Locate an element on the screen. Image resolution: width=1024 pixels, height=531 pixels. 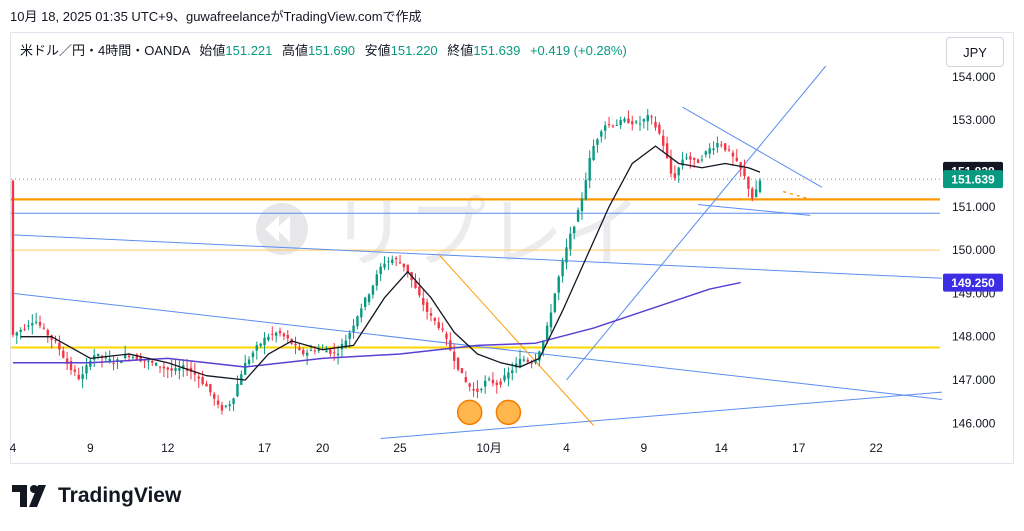
x-tick-label: 10月 is located at coordinates (488, 448).